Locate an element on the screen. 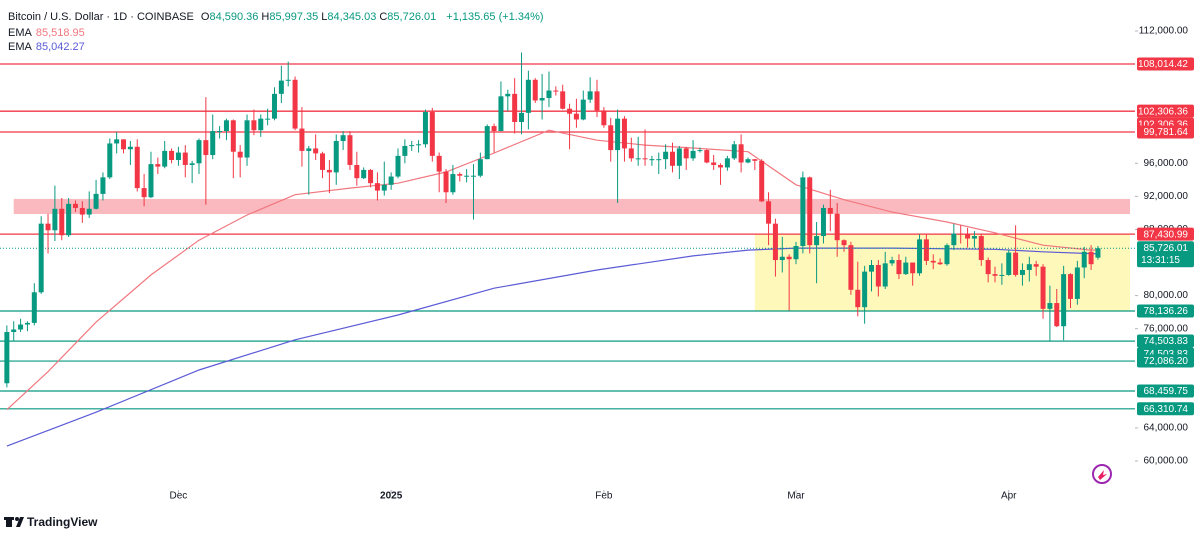  level-label: 108,014.42 is located at coordinates (1163, 64).